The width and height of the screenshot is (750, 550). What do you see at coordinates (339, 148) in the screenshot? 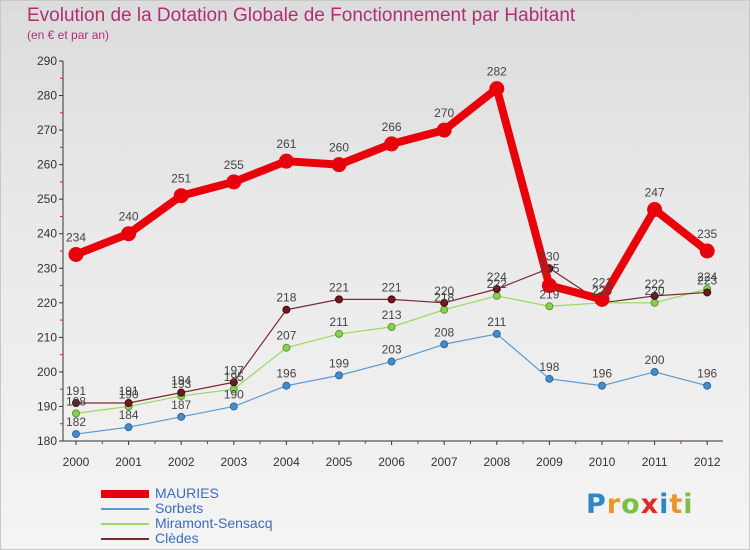
I see `data-label-mauries: 260` at bounding box center [339, 148].